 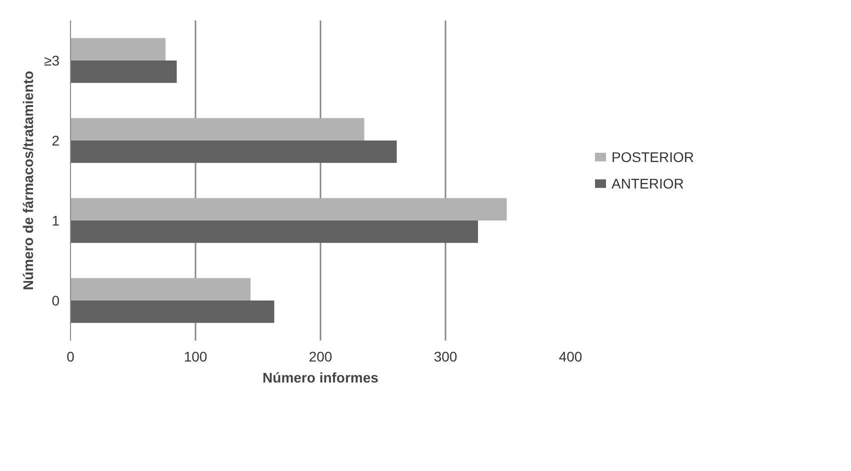 I want to click on legend-label: ANTERIOR, so click(x=648, y=184).